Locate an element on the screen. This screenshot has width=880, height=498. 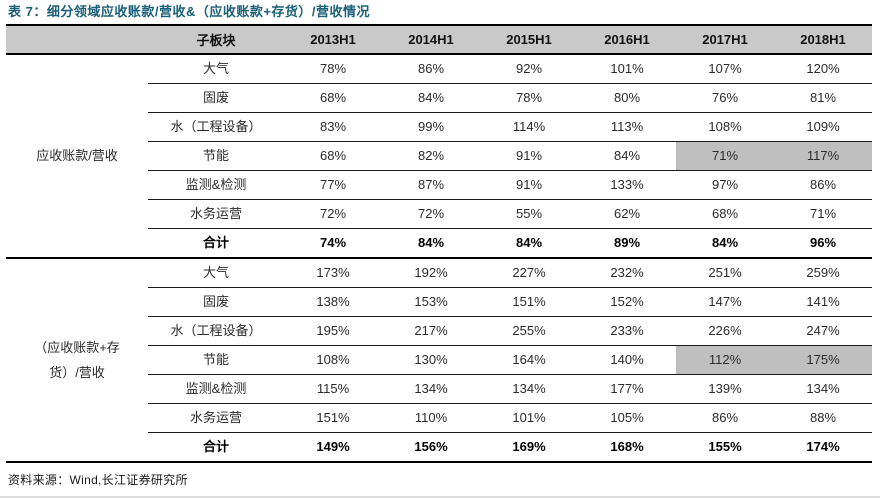
header-2017h1: 2017H1 is located at coordinates (725, 39).